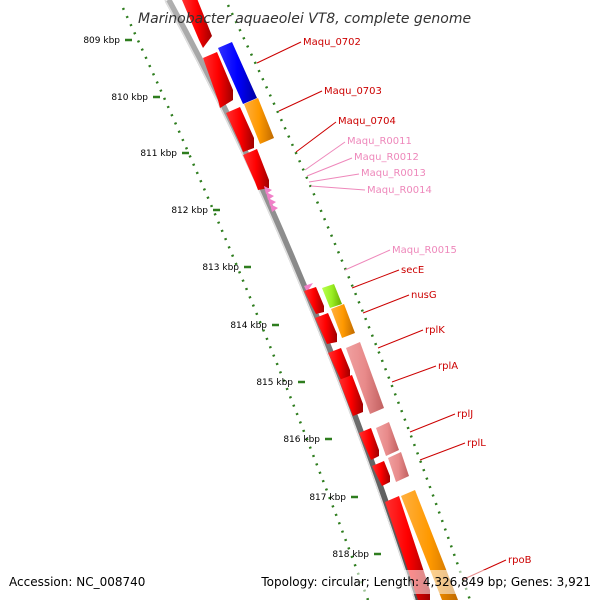 This screenshot has height=600, width=600. Describe the element at coordinates (274, 383) in the screenshot. I see `kbp-tick-label: 815 kbp` at that location.